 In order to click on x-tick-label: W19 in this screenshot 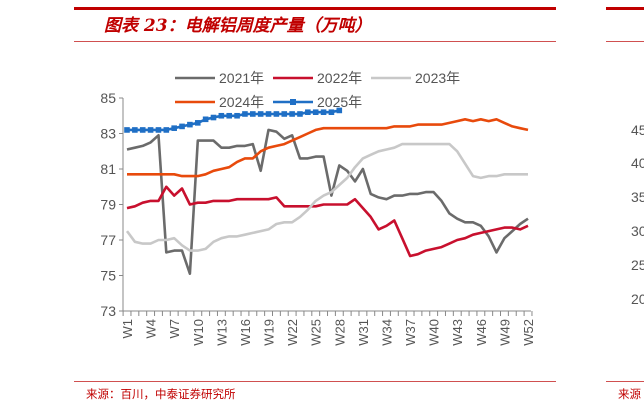, I will do `click(269, 332)`.